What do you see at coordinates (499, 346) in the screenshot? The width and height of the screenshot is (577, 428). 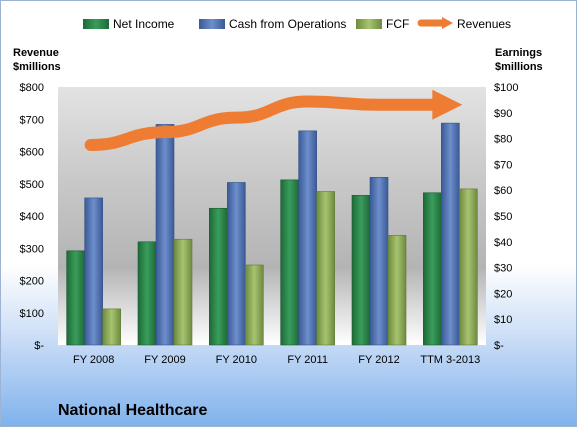 I see `right-tick-label: $-` at bounding box center [499, 346].